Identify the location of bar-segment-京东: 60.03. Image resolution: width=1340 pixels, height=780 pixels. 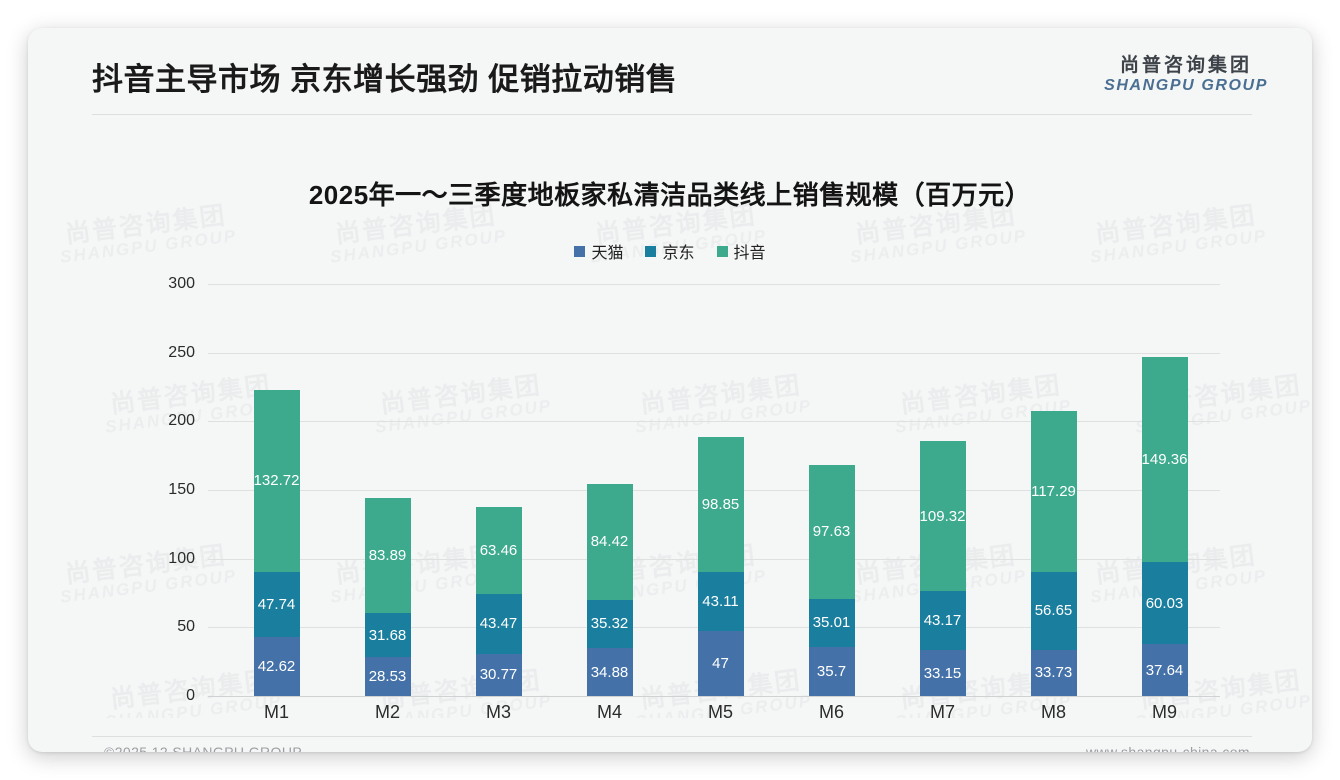
(1164, 603).